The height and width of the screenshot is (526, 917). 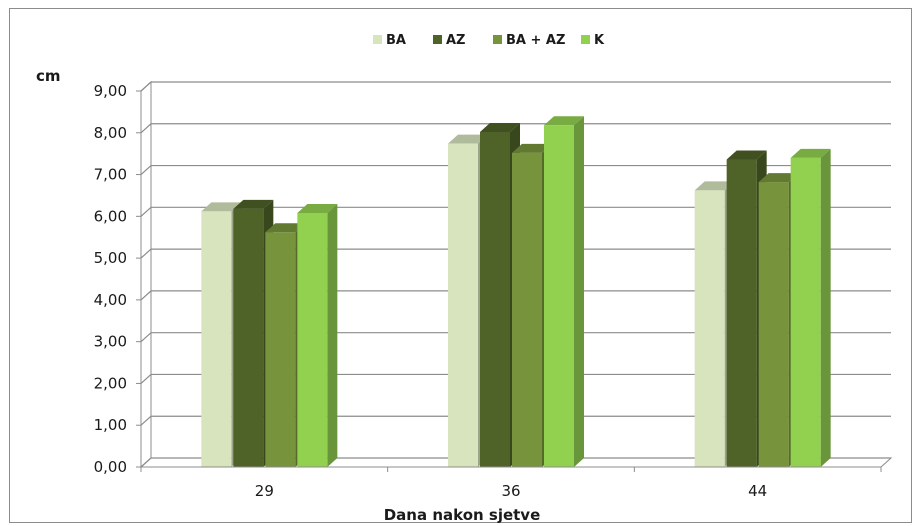 What do you see at coordinates (510, 491) in the screenshot?
I see `x-tick-label: 36` at bounding box center [510, 491].